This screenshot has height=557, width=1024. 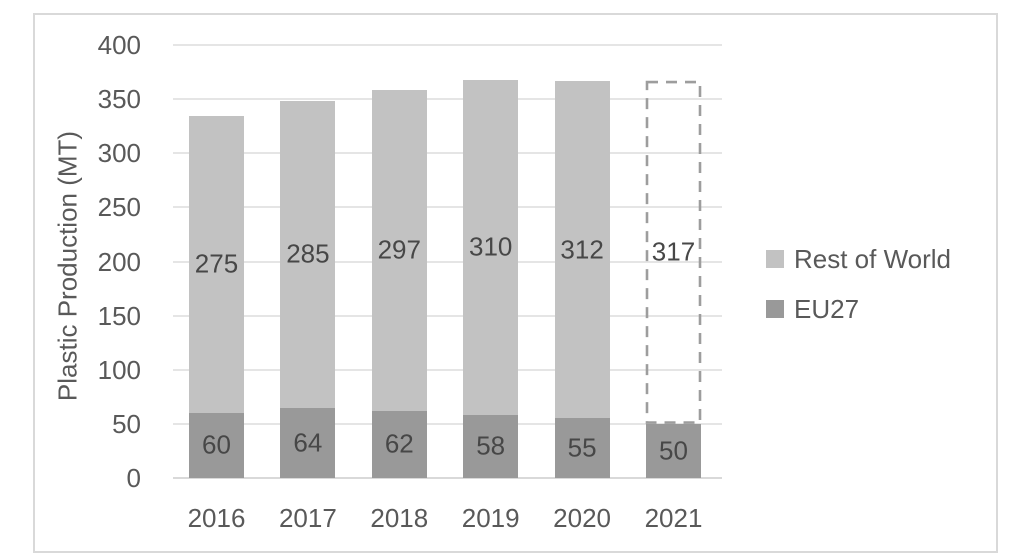 I want to click on bar-value-label-rest-of-world: 275, so click(x=216, y=263).